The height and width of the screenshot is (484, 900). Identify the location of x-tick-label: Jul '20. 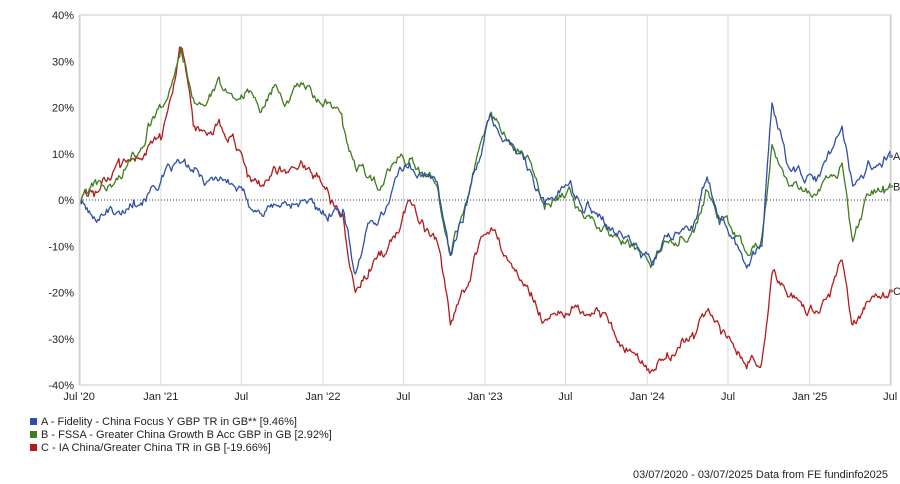
(78, 397).